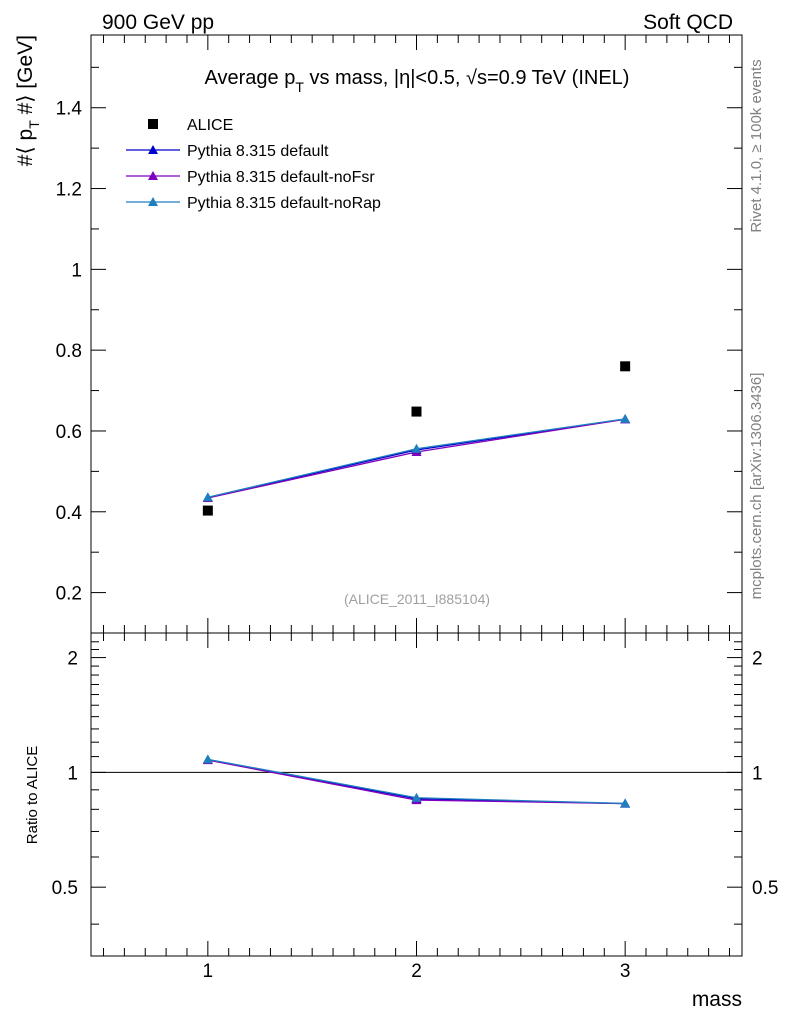 Image resolution: width=786 pixels, height=1024 pixels. What do you see at coordinates (757, 773) in the screenshot?
I see `ratio-y-tick-label-right: 1` at bounding box center [757, 773].